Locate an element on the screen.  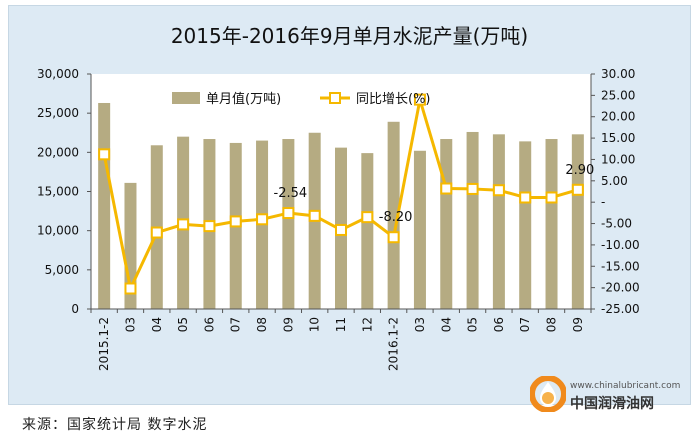
x-tick-label-8: 10 is located at coordinates (315, 324).